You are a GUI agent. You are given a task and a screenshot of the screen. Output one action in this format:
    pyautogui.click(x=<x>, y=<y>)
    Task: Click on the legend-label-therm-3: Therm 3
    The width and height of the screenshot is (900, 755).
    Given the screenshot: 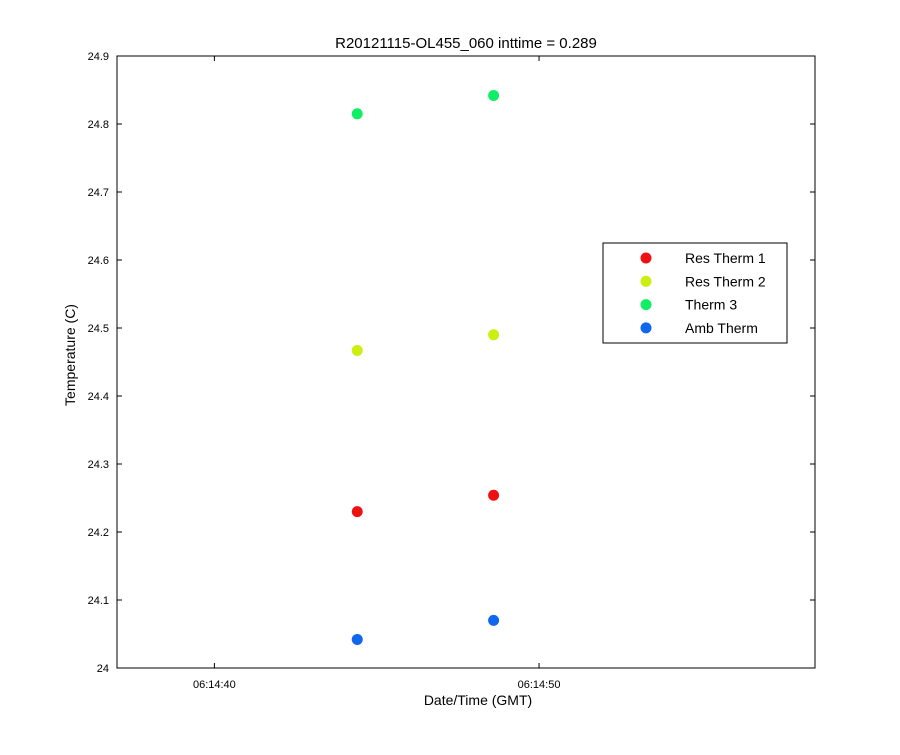 What is the action you would take?
    pyautogui.click(x=711, y=305)
    